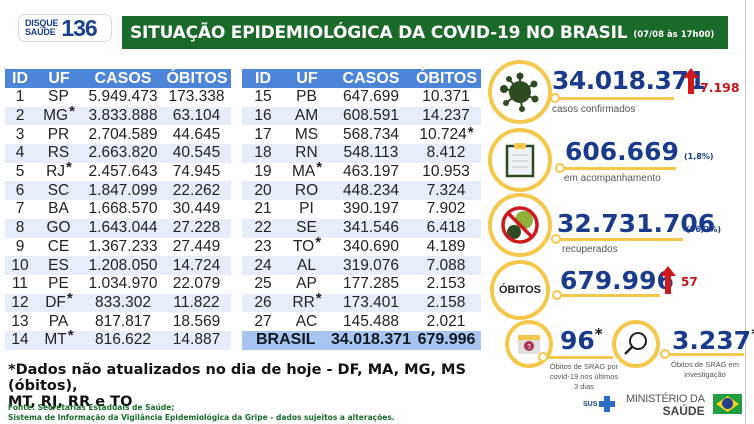  I want to click on clipboard-icon, so click(520, 160).